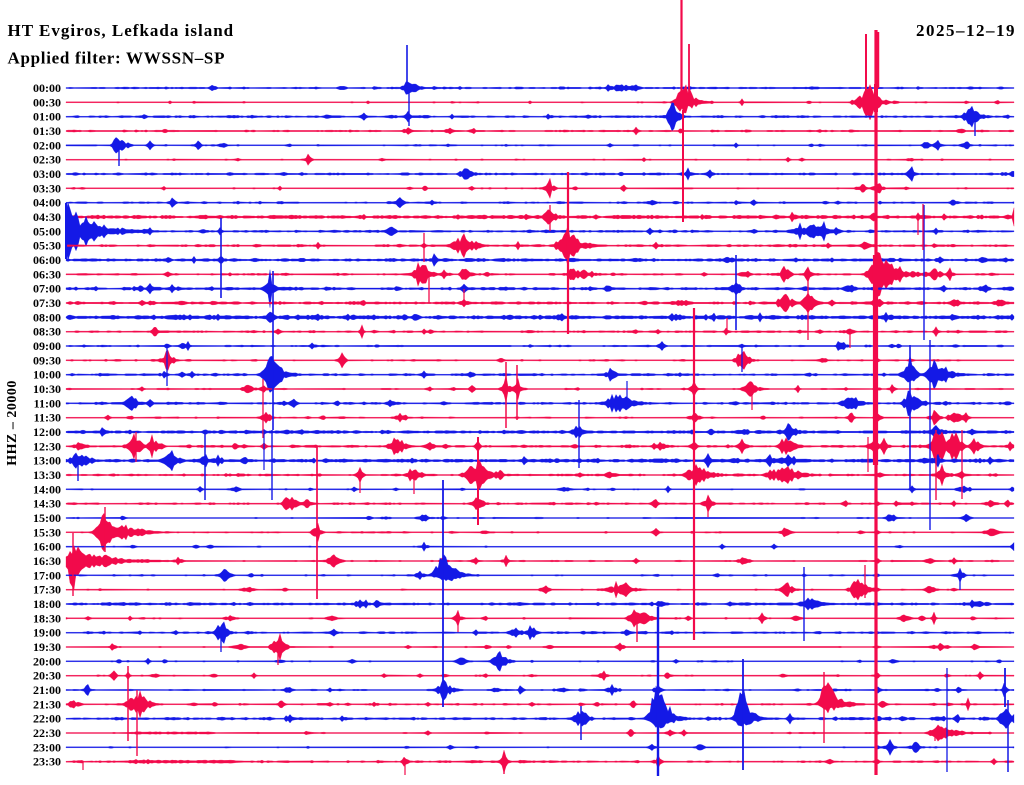  Describe the element at coordinates (47, 117) in the screenshot. I see `svg-text: 01:00` at that location.